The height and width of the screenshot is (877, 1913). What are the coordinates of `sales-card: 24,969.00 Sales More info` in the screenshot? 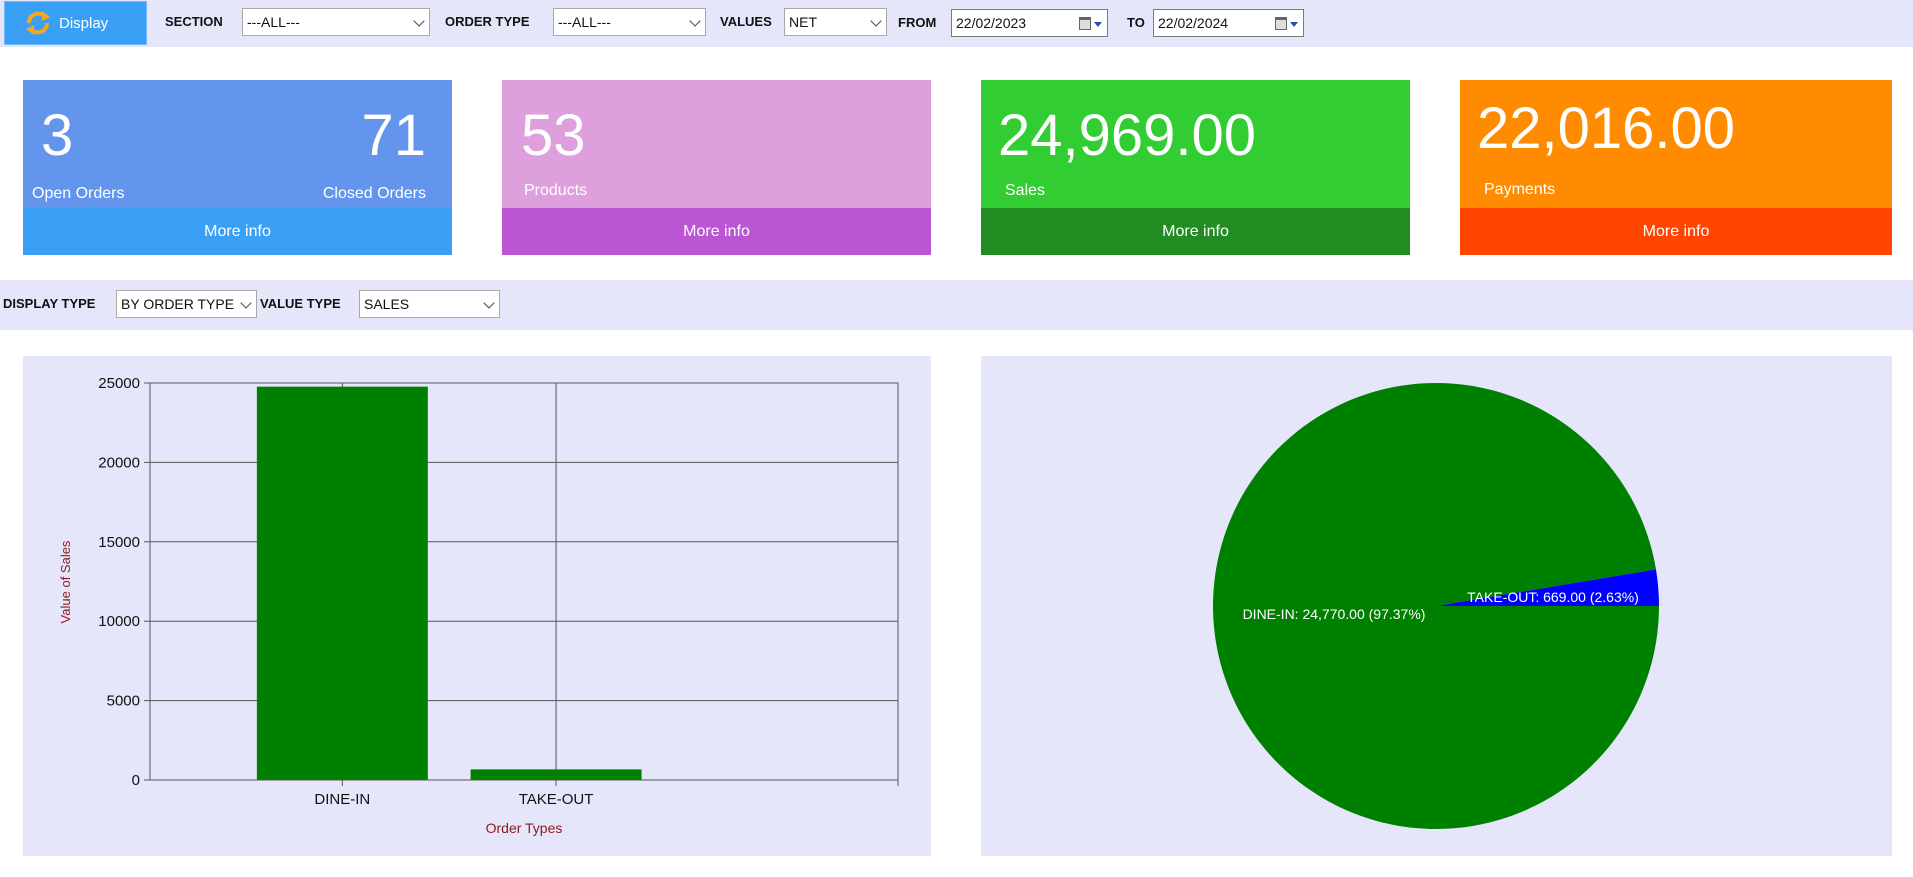 It's located at (1195, 167).